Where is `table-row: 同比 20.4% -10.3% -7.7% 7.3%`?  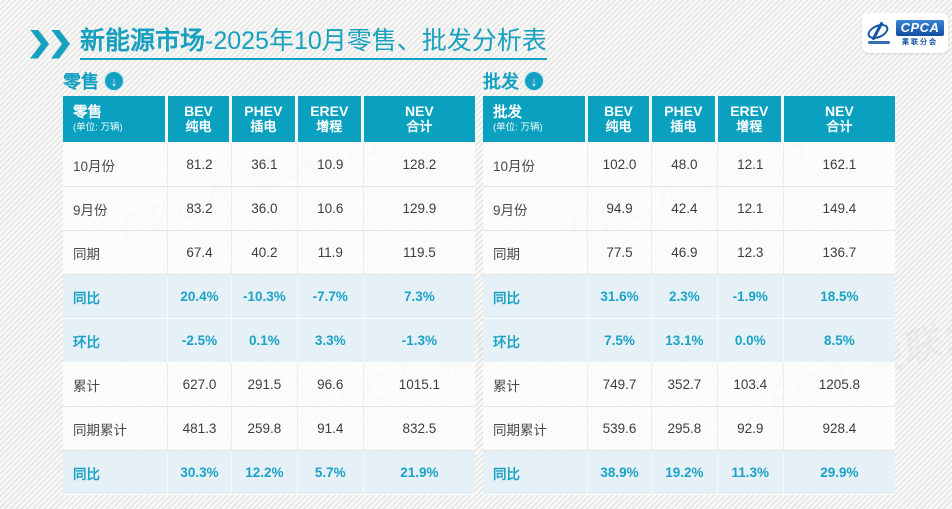 table-row: 同比 20.4% -10.3% -7.7% 7.3% is located at coordinates (269, 297).